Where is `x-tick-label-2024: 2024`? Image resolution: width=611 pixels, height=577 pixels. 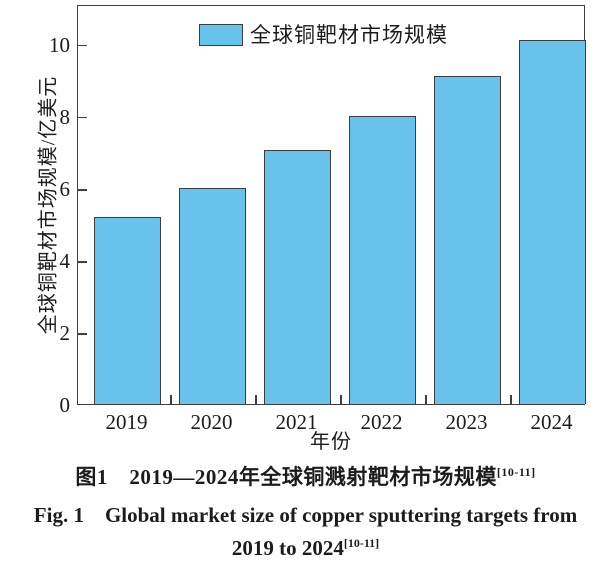 x-tick-label-2024: 2024 is located at coordinates (551, 422).